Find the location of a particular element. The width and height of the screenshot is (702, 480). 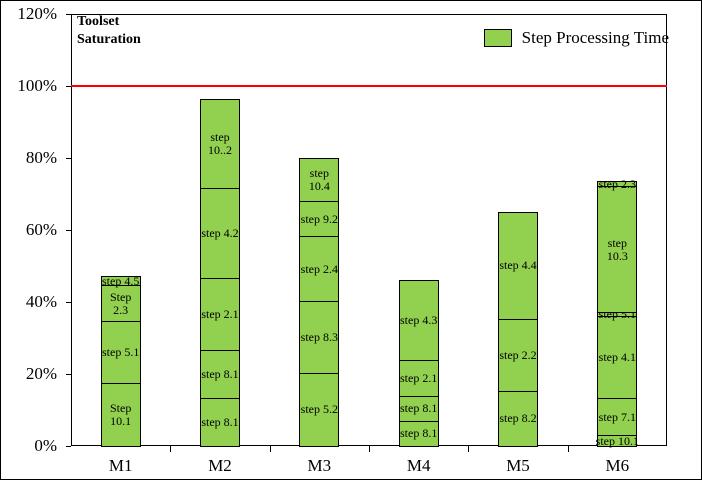

segment-label: step 10..2 is located at coordinates (220, 144).